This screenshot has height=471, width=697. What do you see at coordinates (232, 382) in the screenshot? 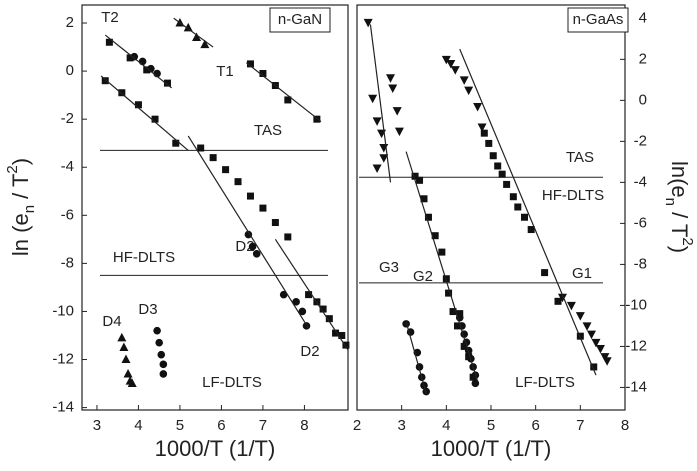
I see `annotation: LF-DLTS` at bounding box center [232, 382].